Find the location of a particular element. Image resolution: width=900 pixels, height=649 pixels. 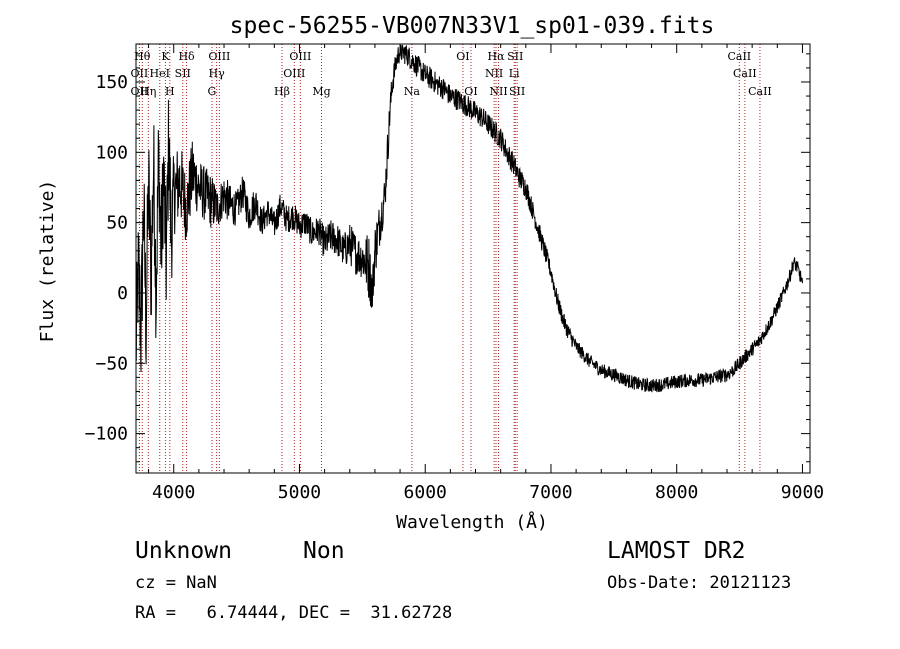

x-tick-label: 9000 is located at coordinates (802, 492).